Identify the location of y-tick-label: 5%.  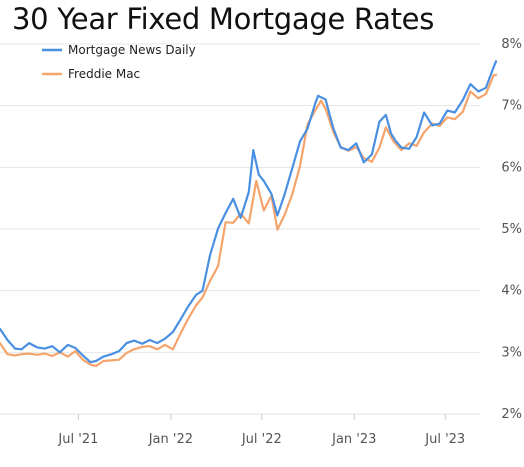
(511, 229).